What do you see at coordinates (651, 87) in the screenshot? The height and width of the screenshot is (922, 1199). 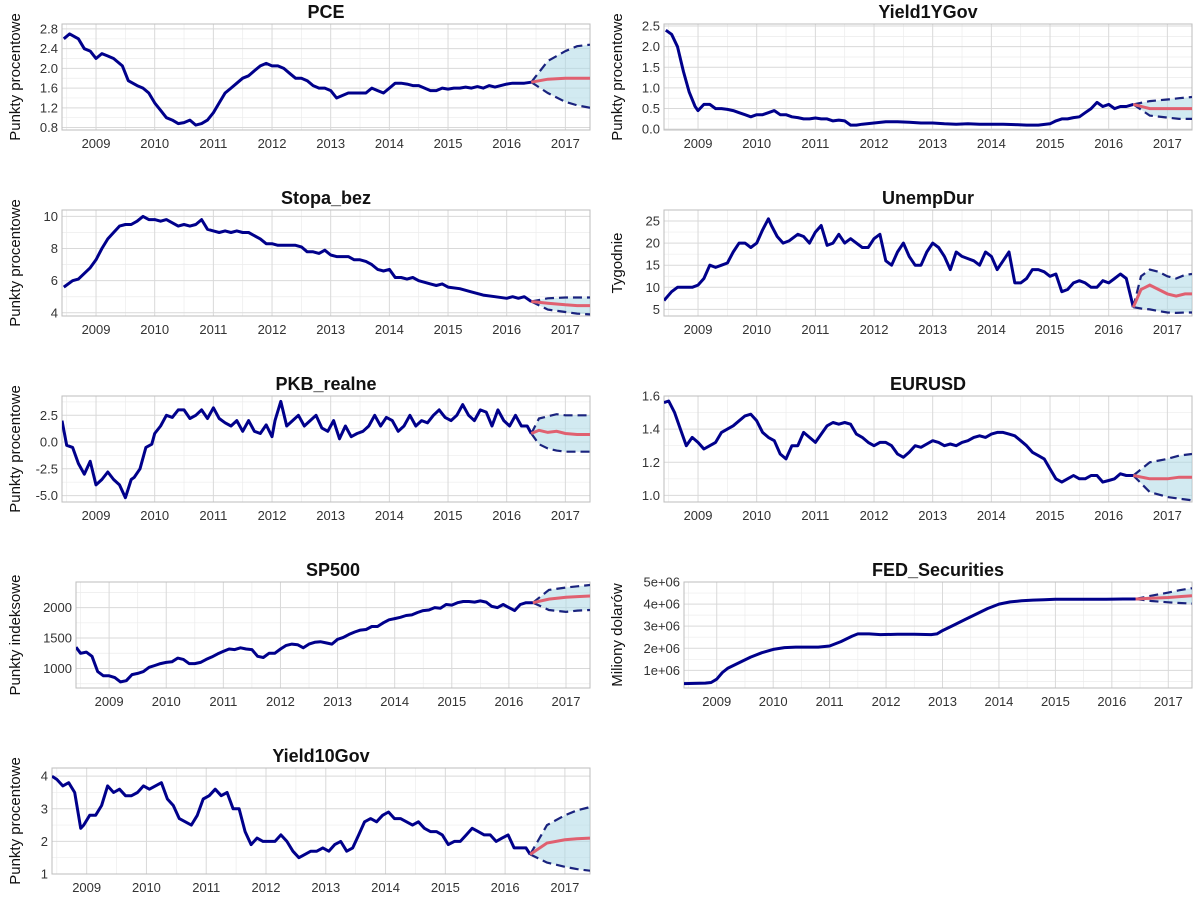 I see `y-tick-label: 1.0` at bounding box center [651, 87].